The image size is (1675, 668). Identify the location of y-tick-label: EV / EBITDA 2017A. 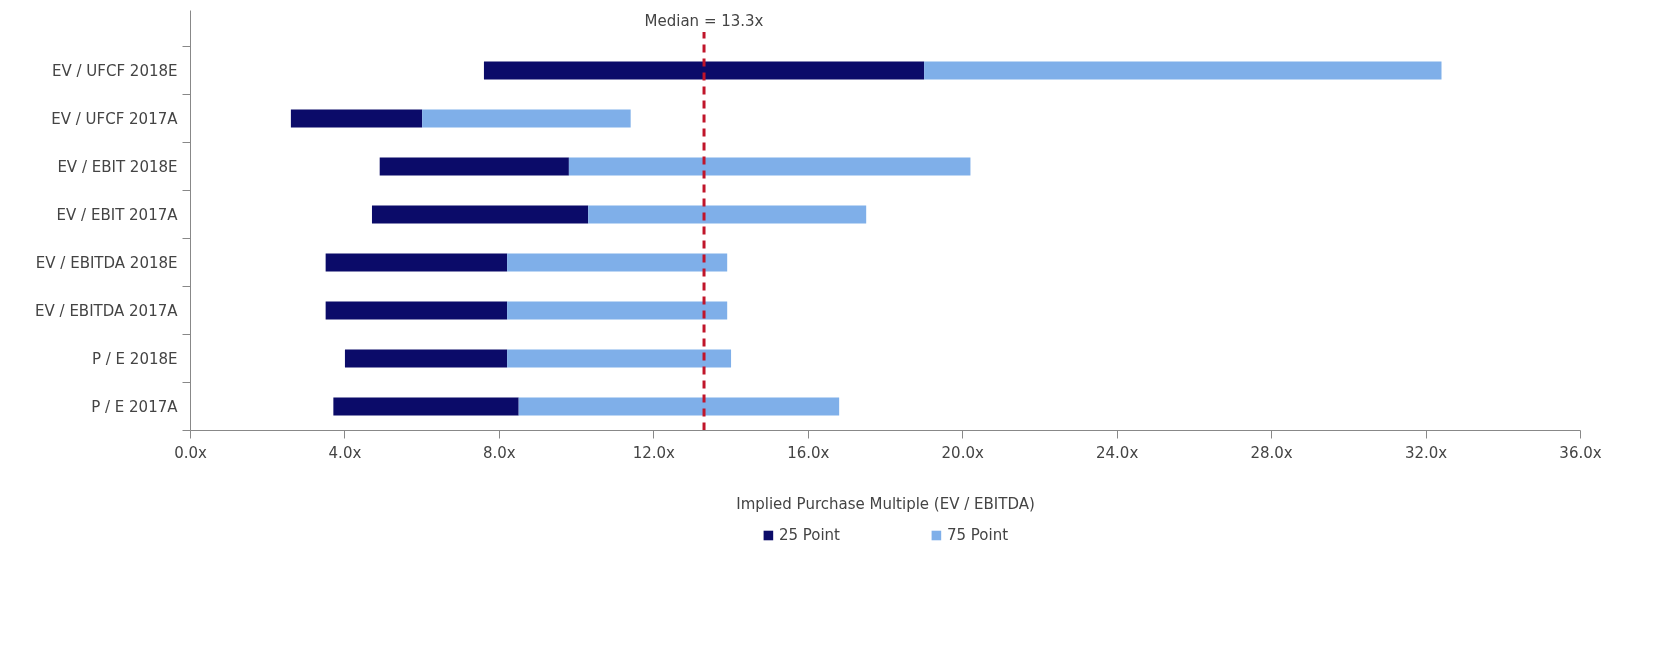
(107, 310).